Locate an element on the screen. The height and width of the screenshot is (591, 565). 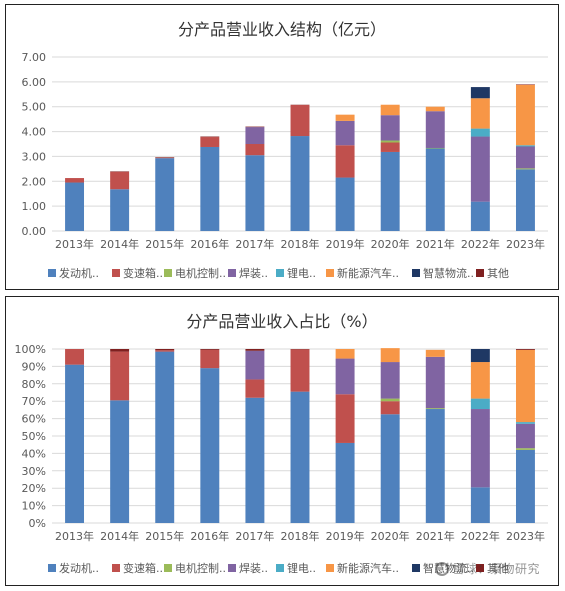
y-tick-label: 0% is located at coordinates (37, 523).